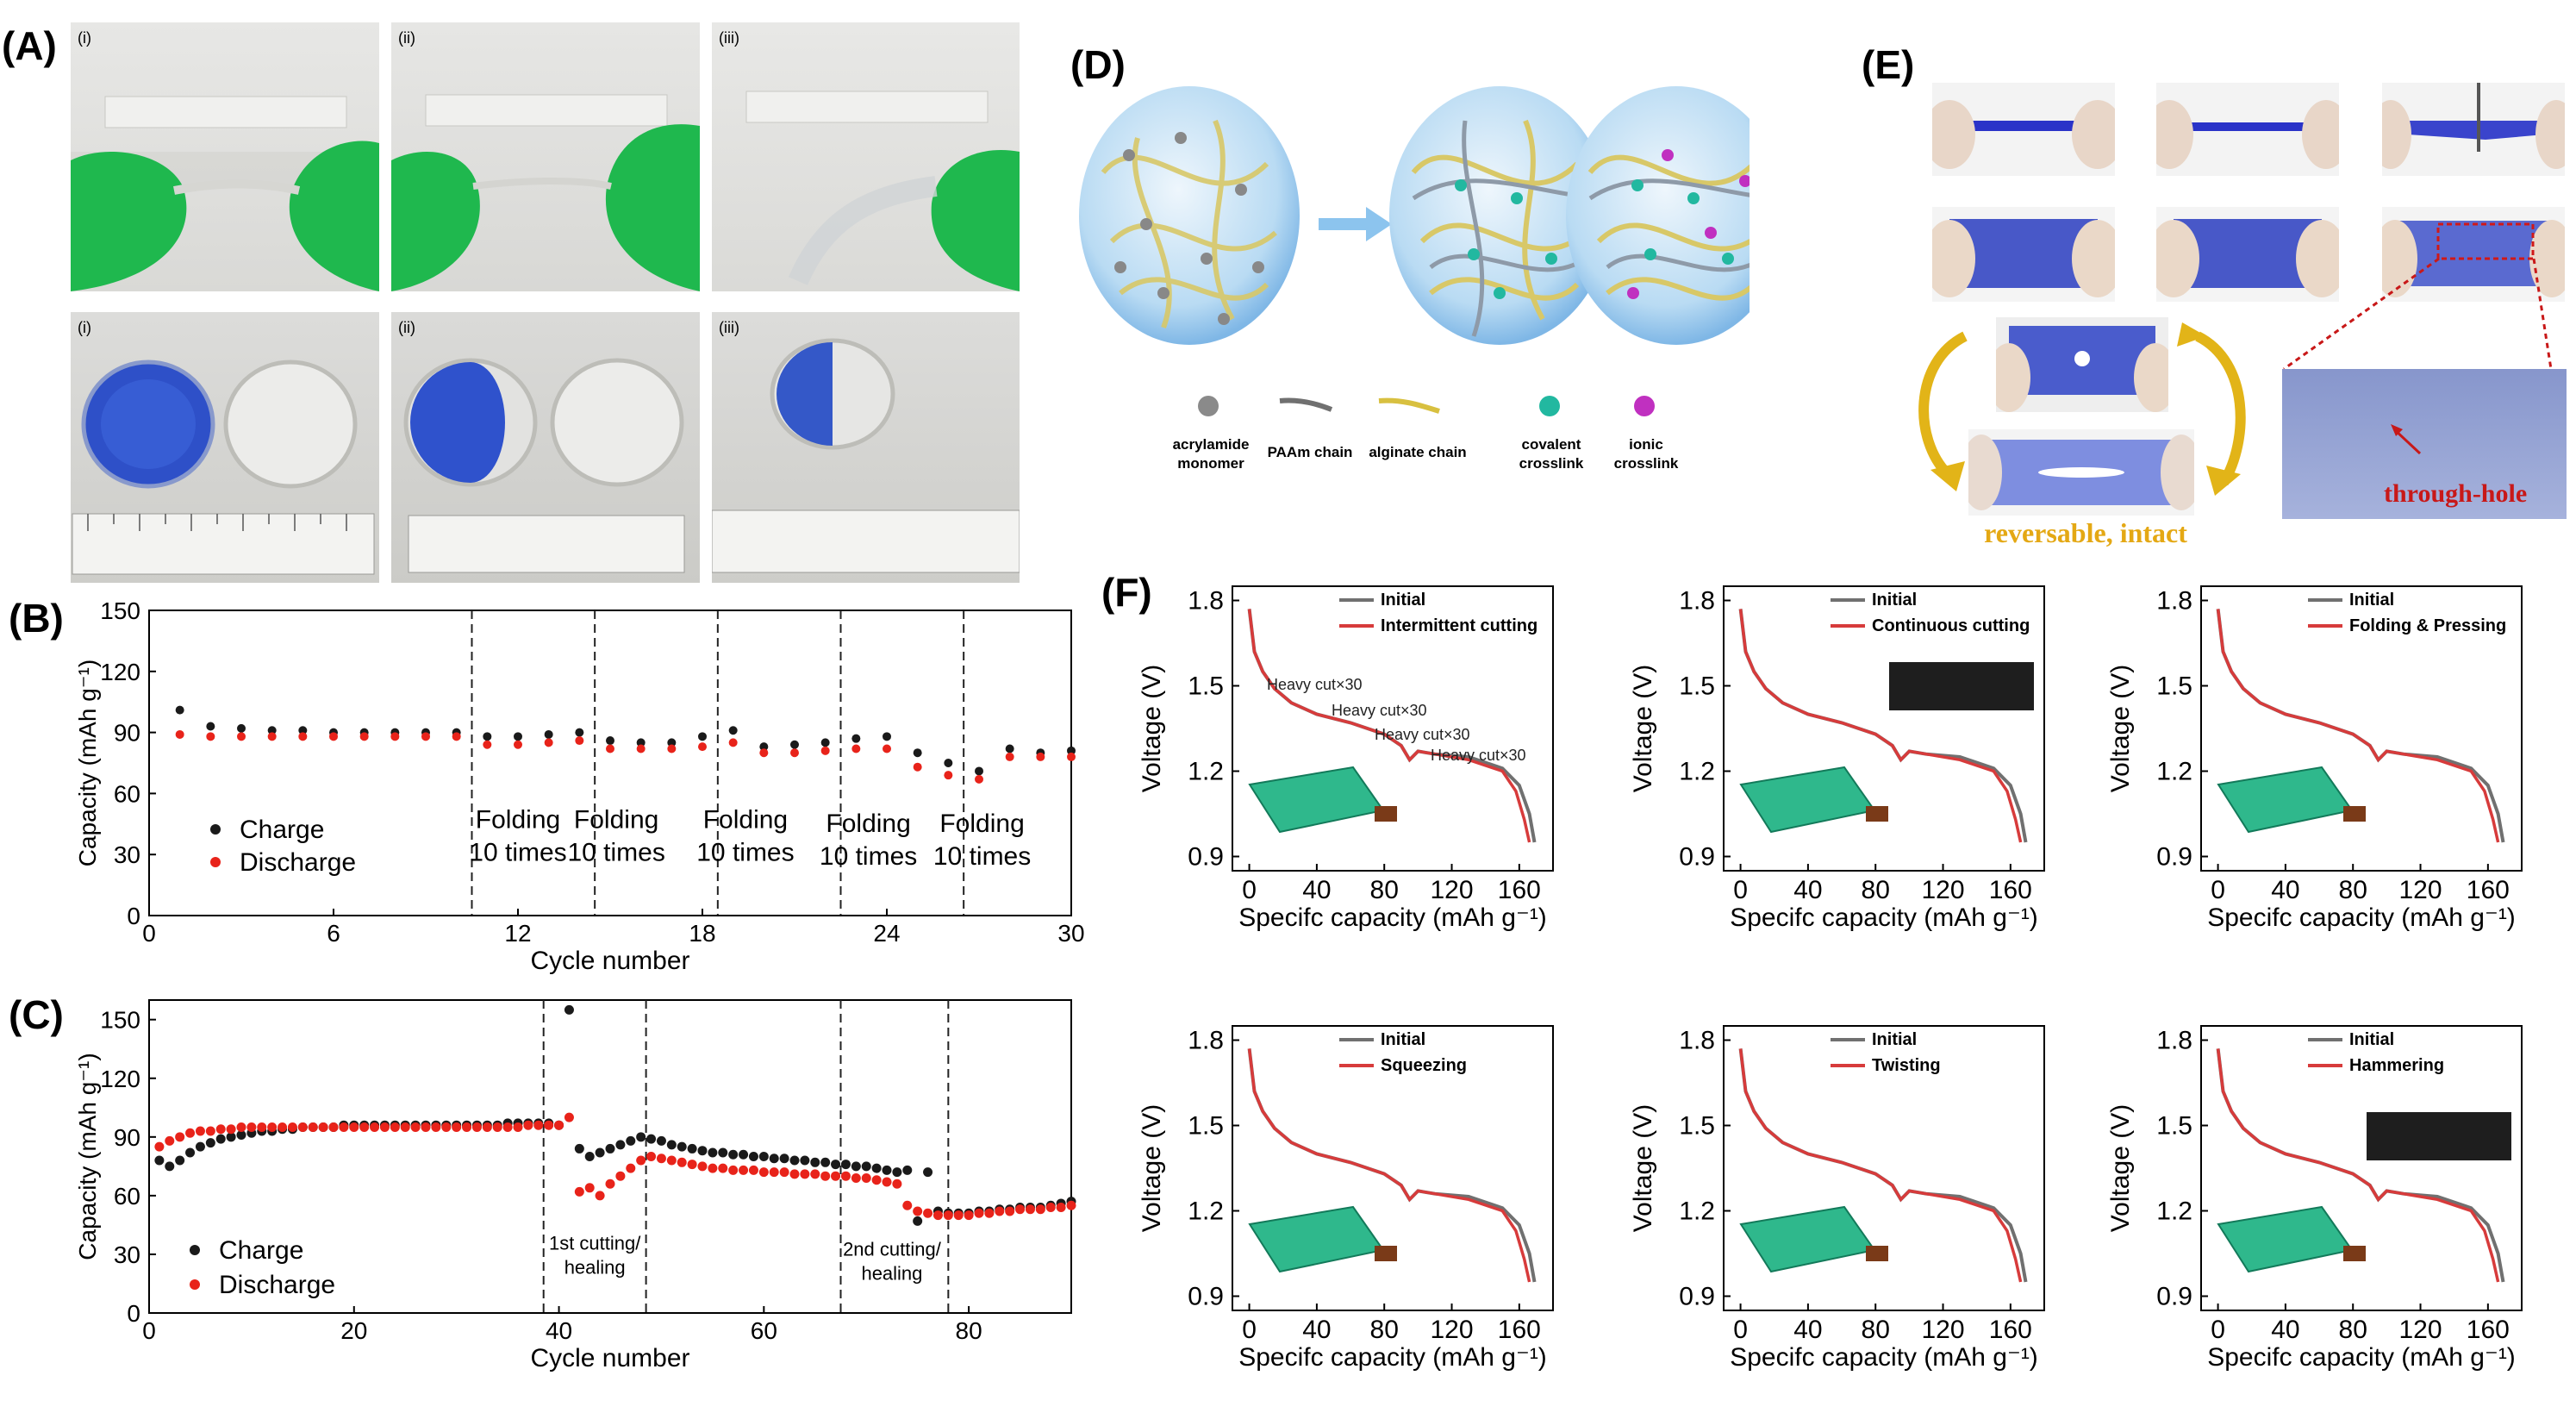  What do you see at coordinates (1409, 405) in the screenshot?
I see `alginate-chain-symbol` at bounding box center [1409, 405].